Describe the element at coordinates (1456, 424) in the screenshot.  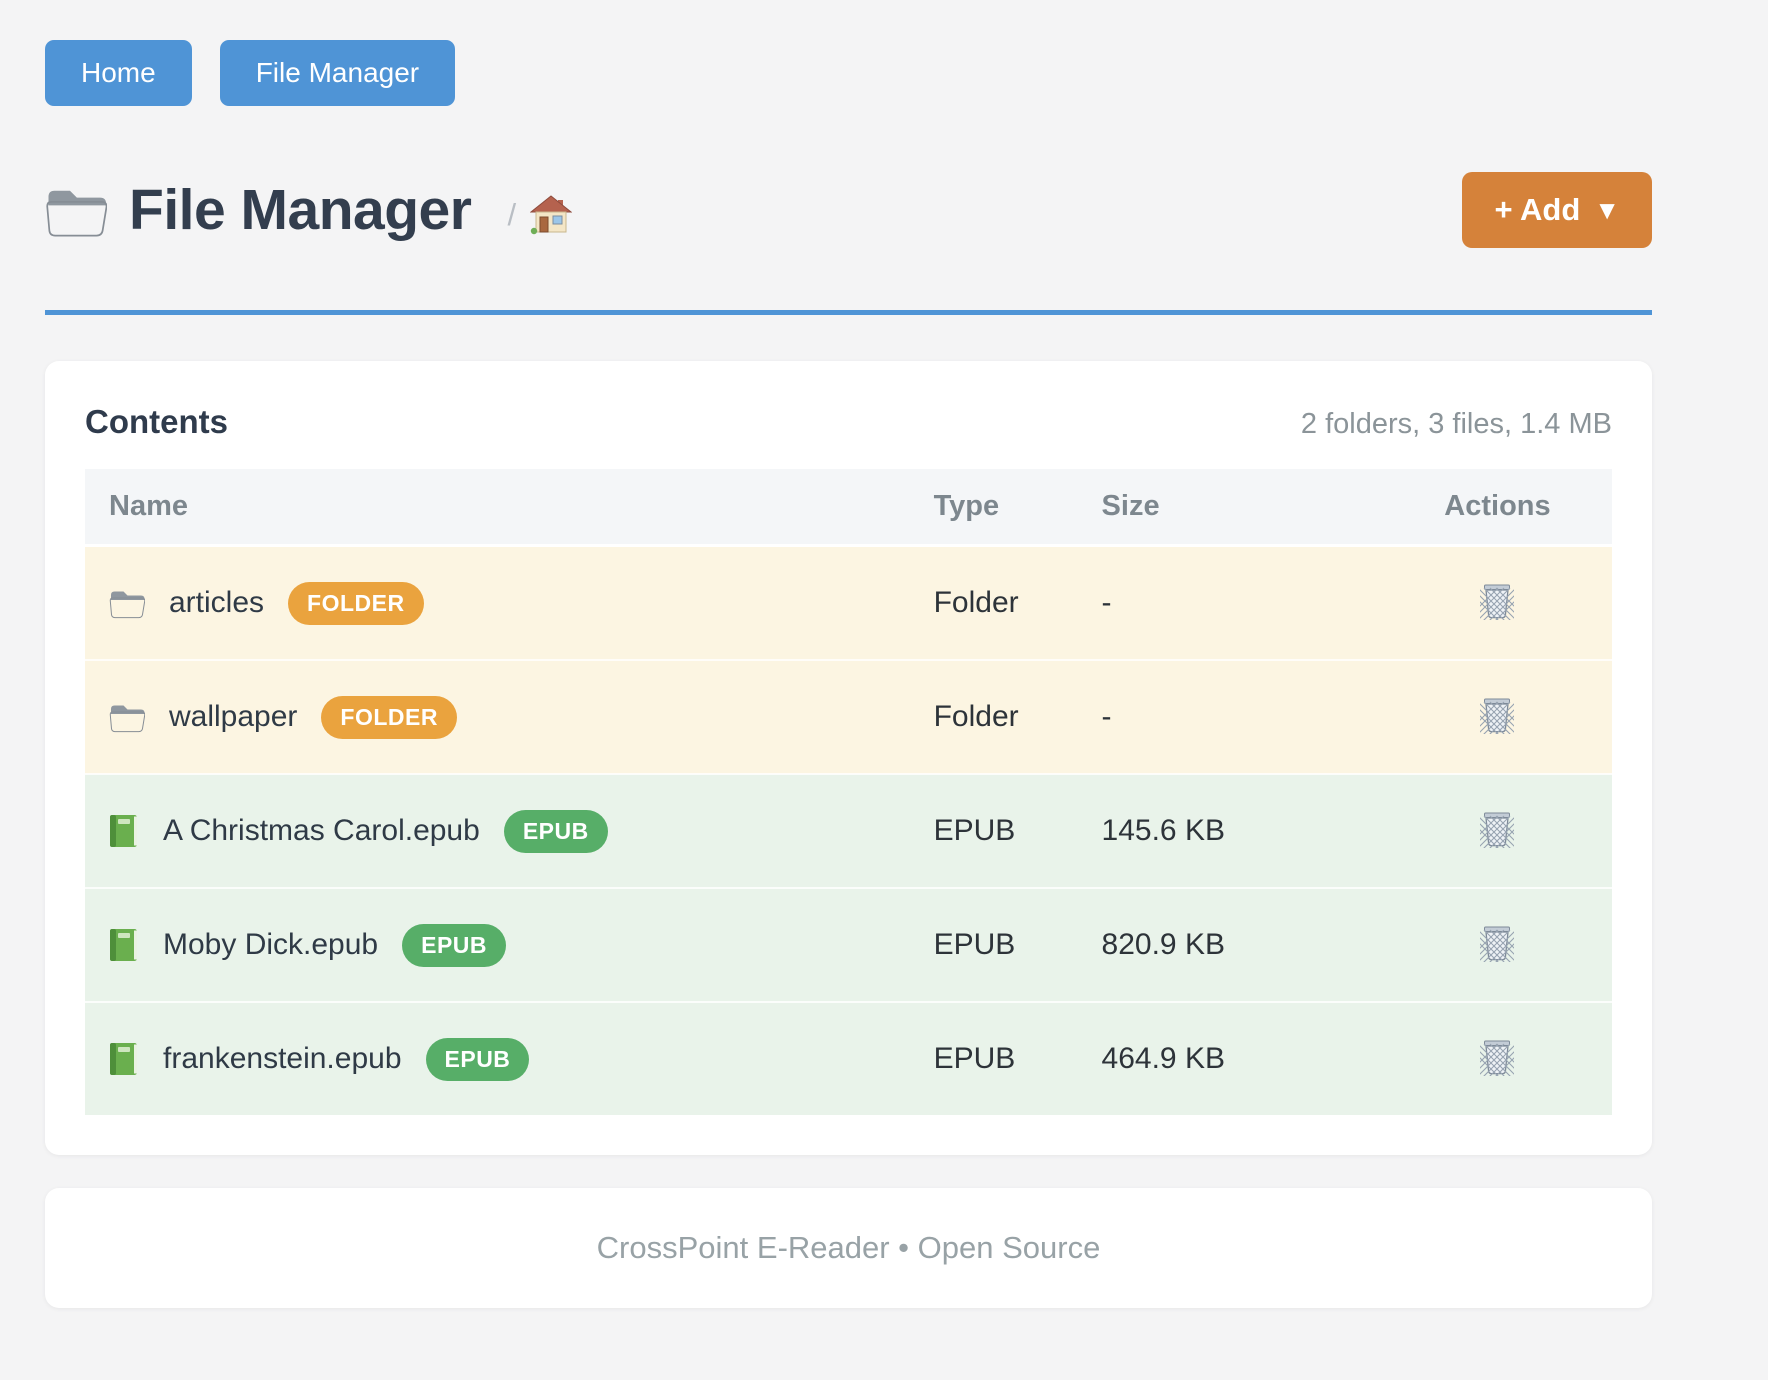
I see `contents-summary: 2 folders, 3 files, 1.4 MB` at that location.